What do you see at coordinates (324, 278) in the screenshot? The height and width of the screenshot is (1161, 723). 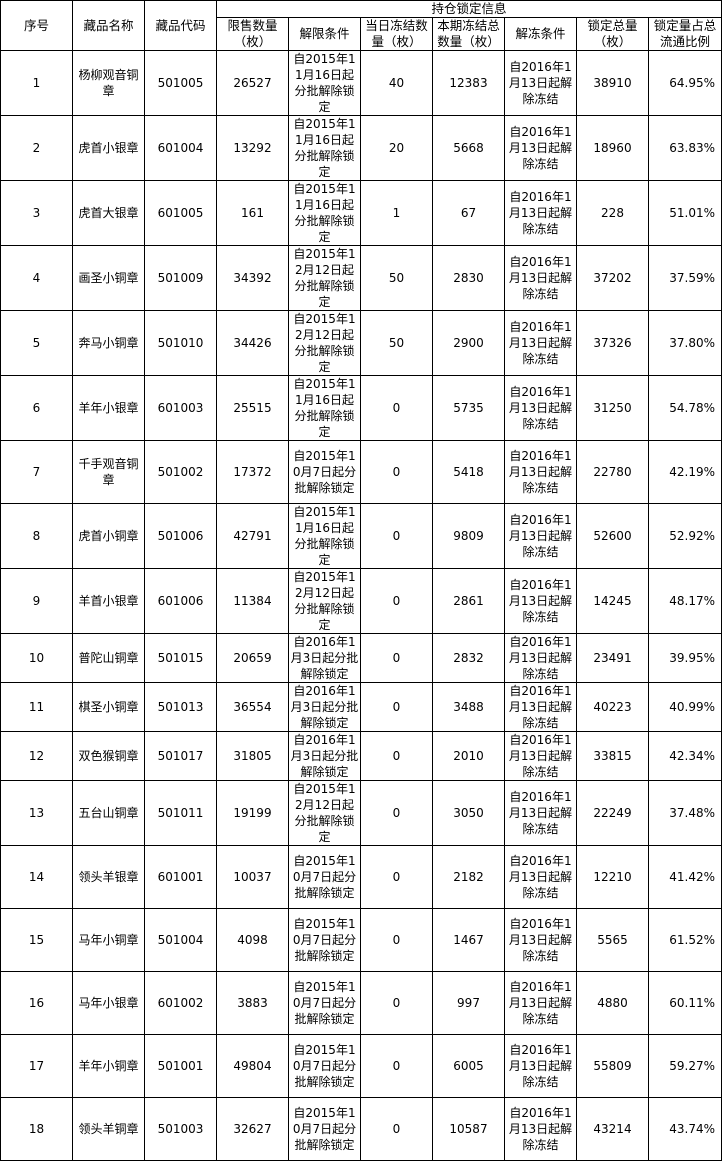 I see `cell-release-condition: 自2015年12月12日起分批解除锁定` at bounding box center [324, 278].